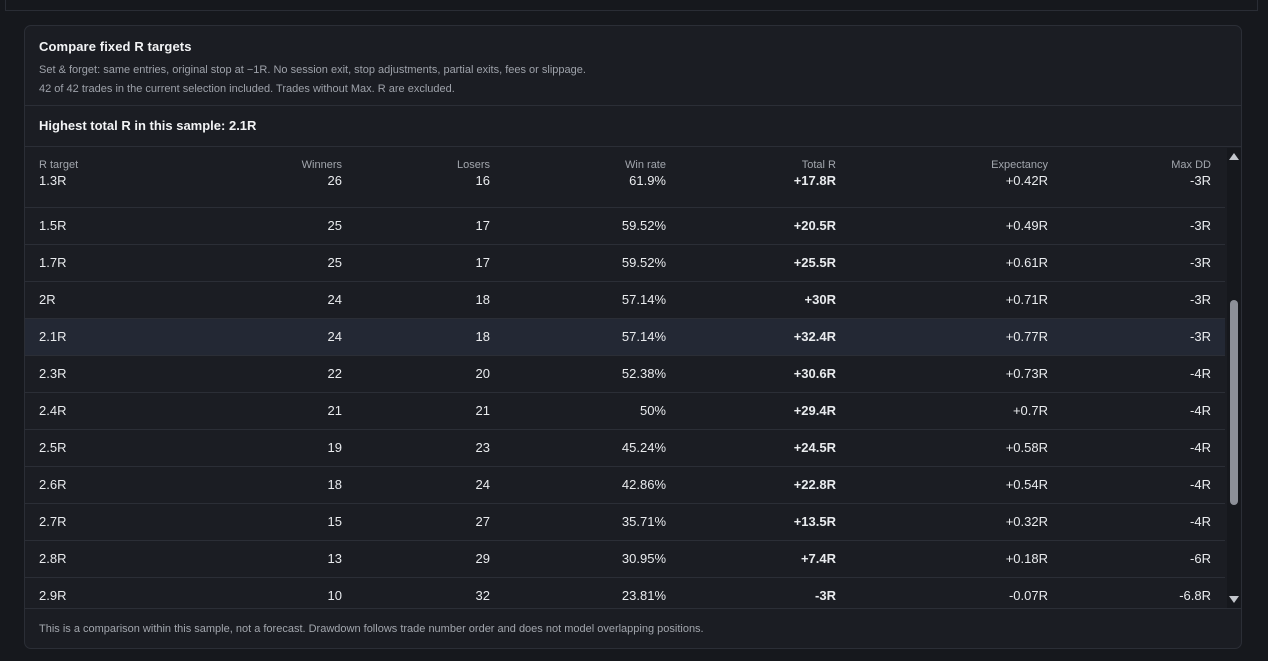  Describe the element at coordinates (53, 447) in the screenshot. I see `cell-r-target: 2.5R` at that location.